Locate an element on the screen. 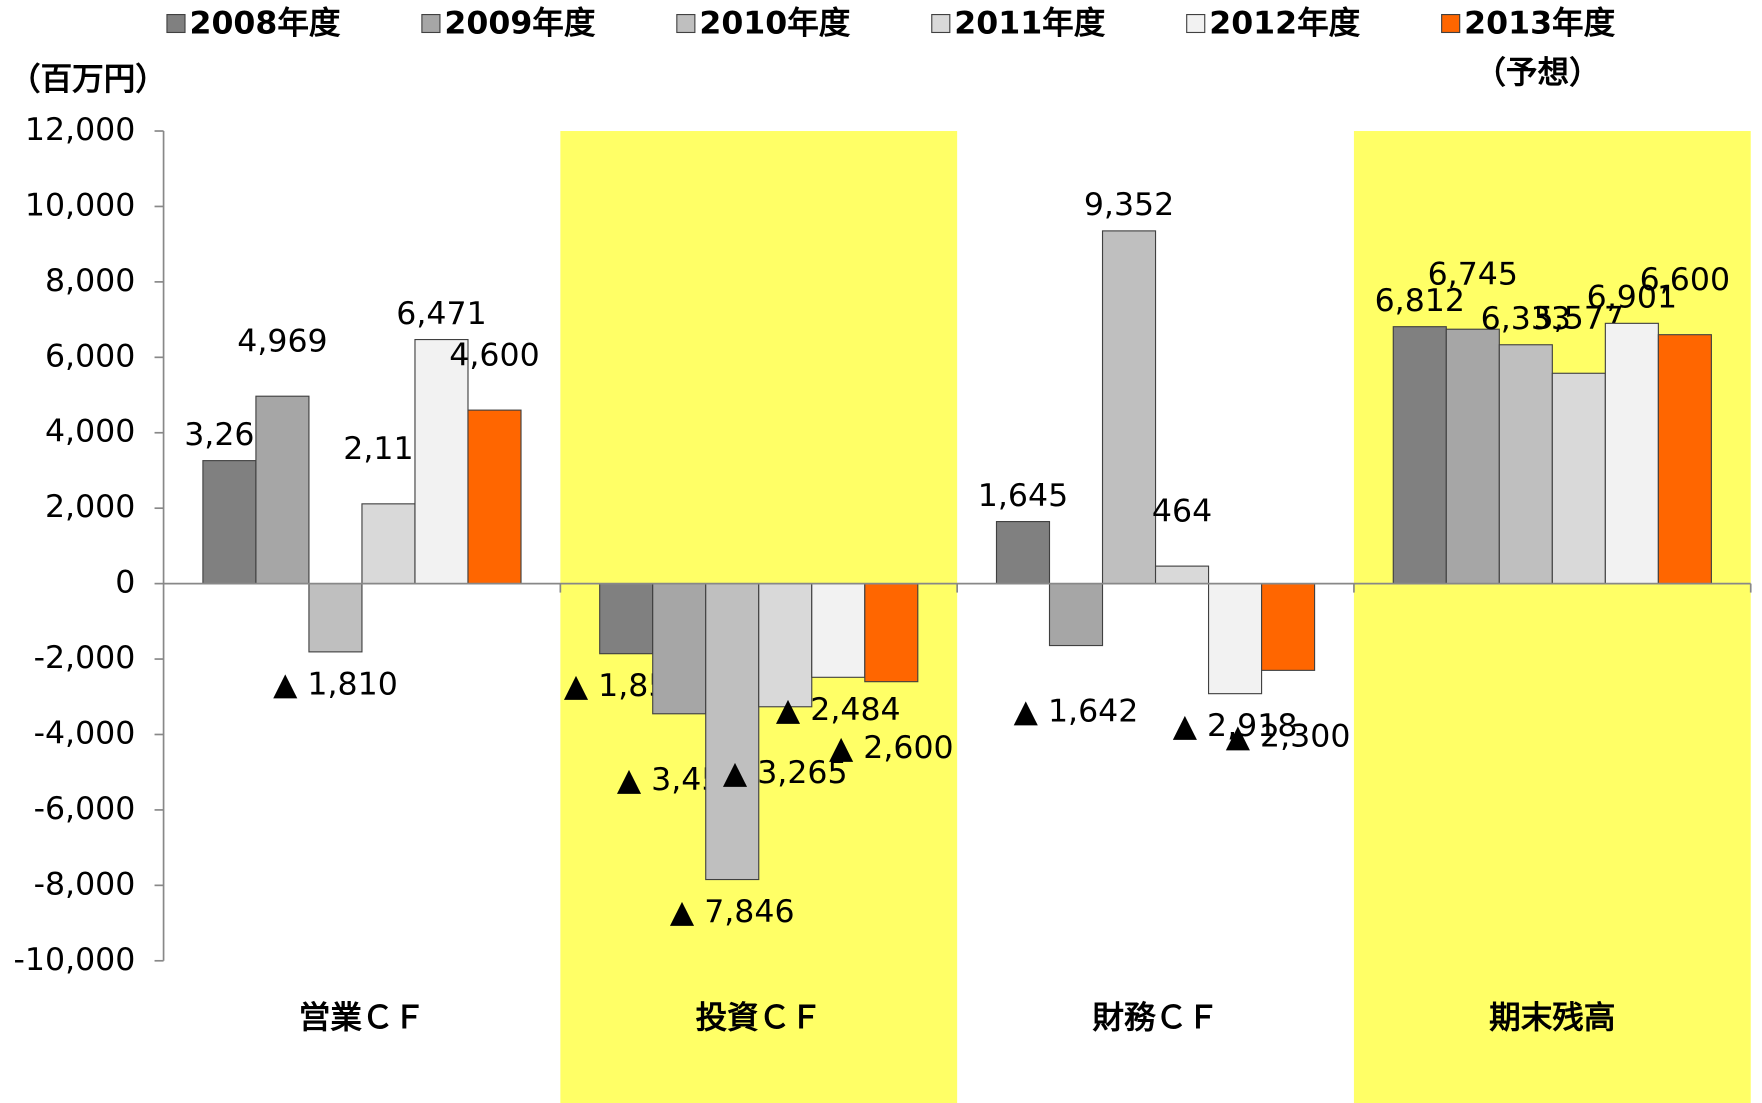 The image size is (1762, 1103). data-label: 6,600 is located at coordinates (1685, 280).